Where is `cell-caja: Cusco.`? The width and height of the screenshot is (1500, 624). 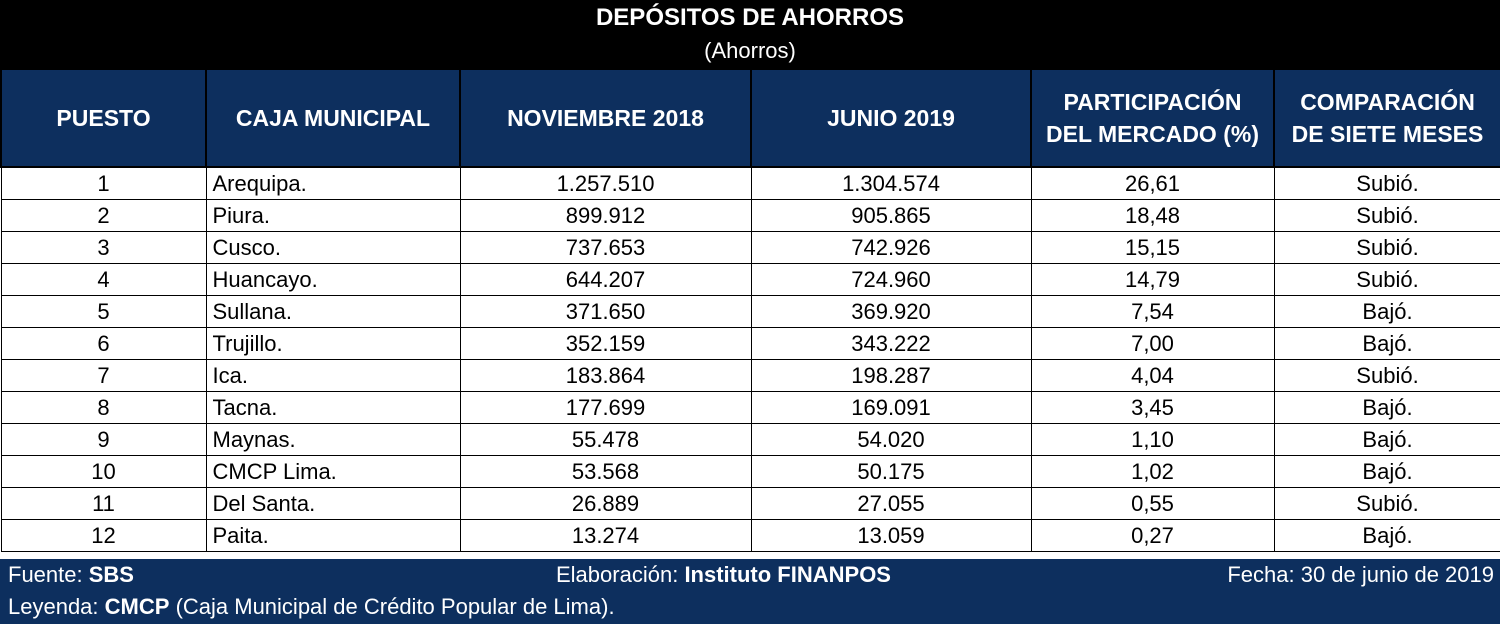 cell-caja: Cusco. is located at coordinates (333, 247).